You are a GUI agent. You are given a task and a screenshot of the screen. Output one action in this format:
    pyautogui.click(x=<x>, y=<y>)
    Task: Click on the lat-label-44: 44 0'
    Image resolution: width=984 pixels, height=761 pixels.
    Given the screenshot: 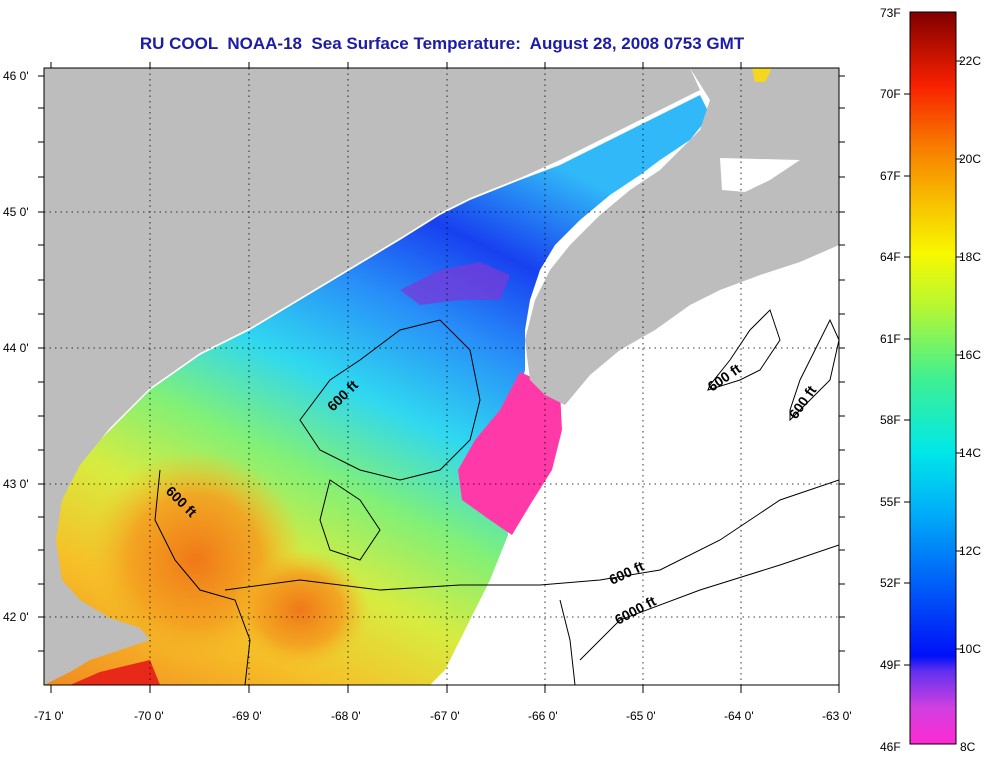 What is the action you would take?
    pyautogui.click(x=16, y=348)
    